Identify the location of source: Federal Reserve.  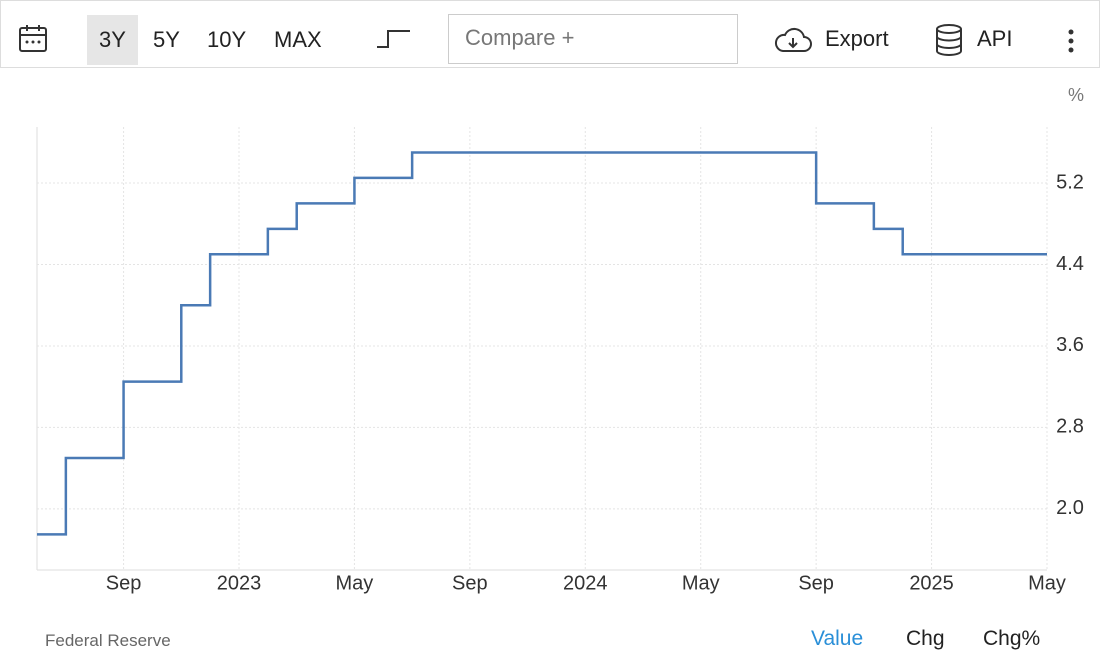
(108, 640).